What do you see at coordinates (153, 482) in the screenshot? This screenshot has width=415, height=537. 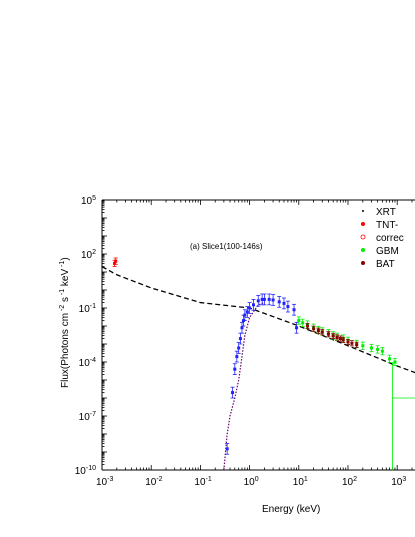 I see `x-tick-label: 10⁻²` at bounding box center [153, 482].